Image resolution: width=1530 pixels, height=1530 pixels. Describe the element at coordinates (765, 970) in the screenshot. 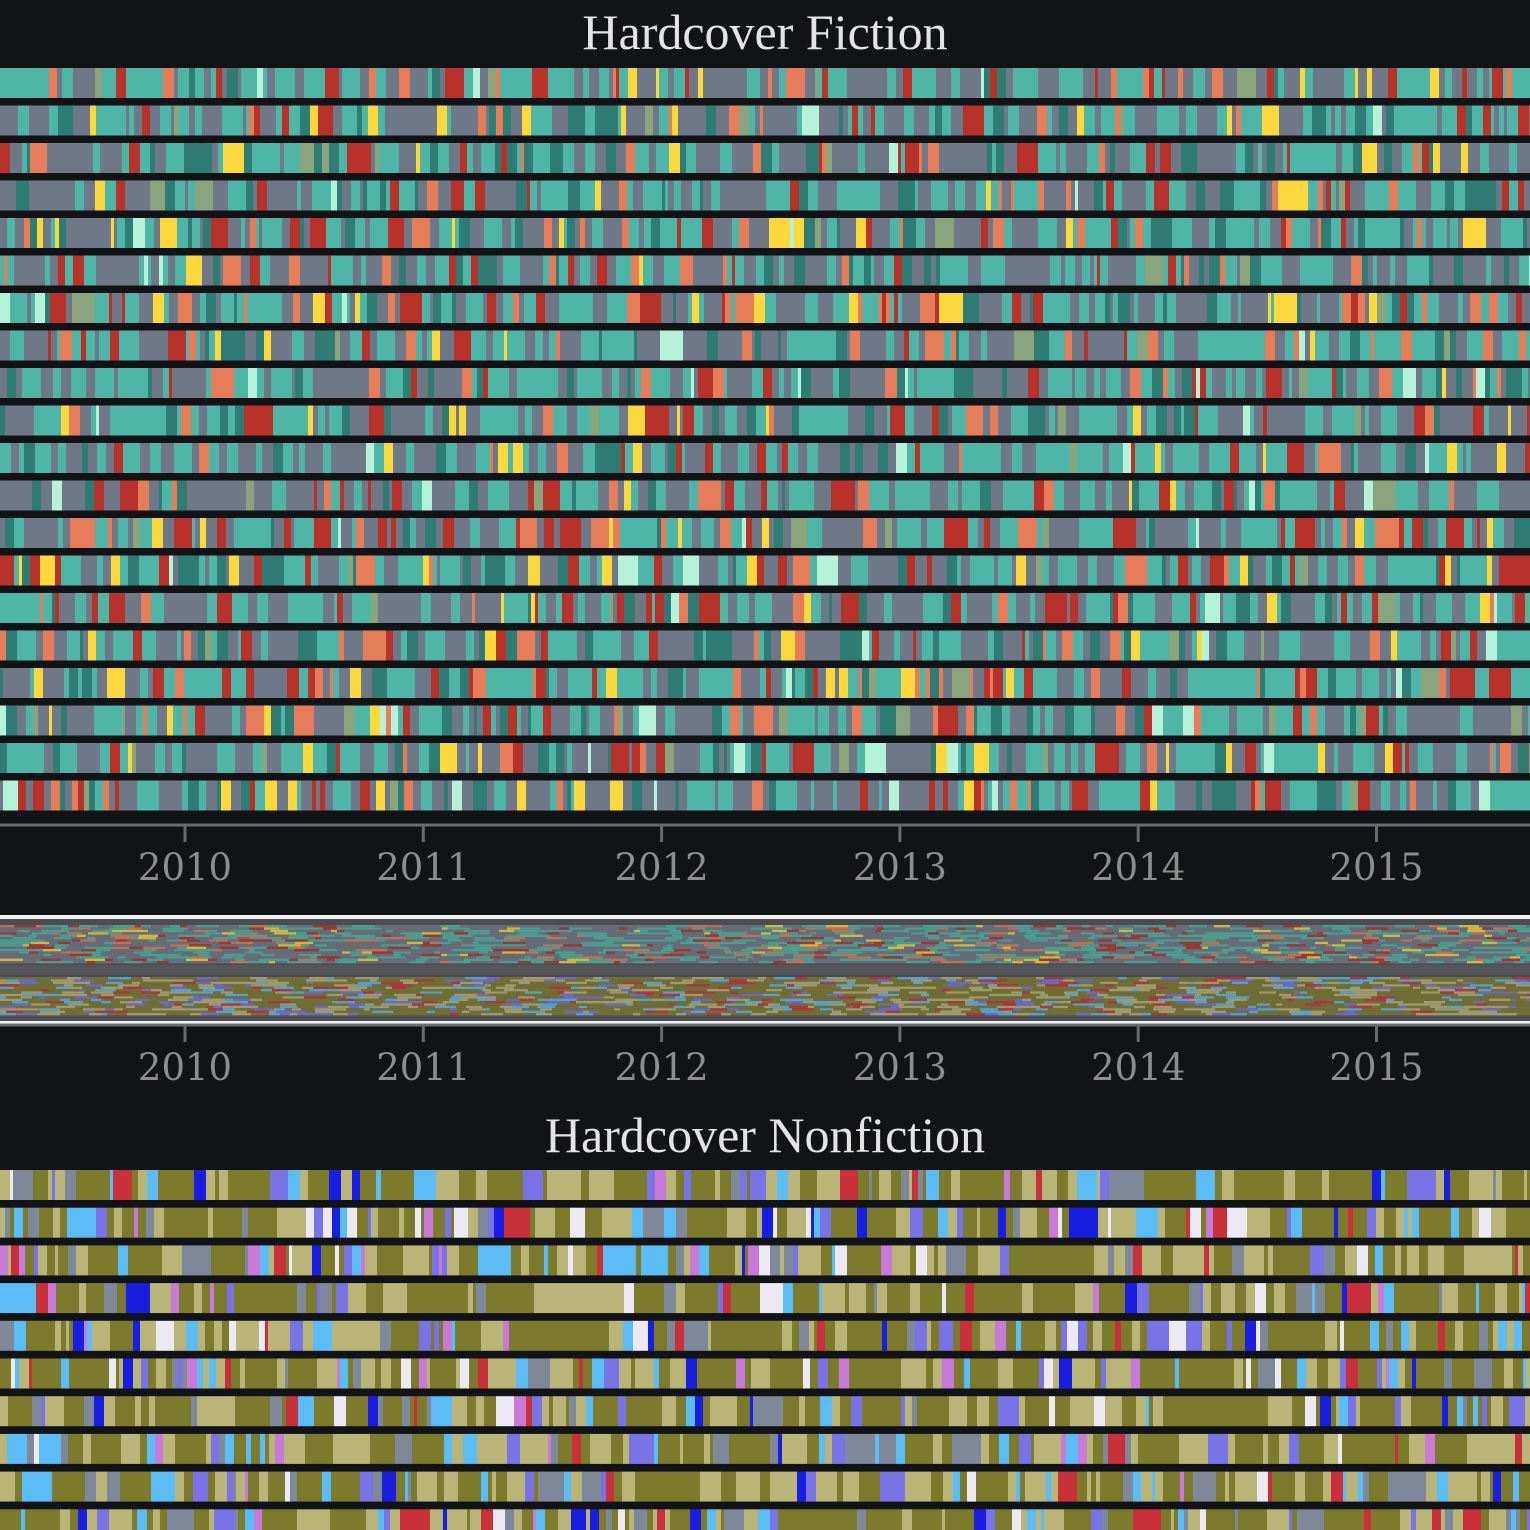

I see `overview-brush-strip` at that location.